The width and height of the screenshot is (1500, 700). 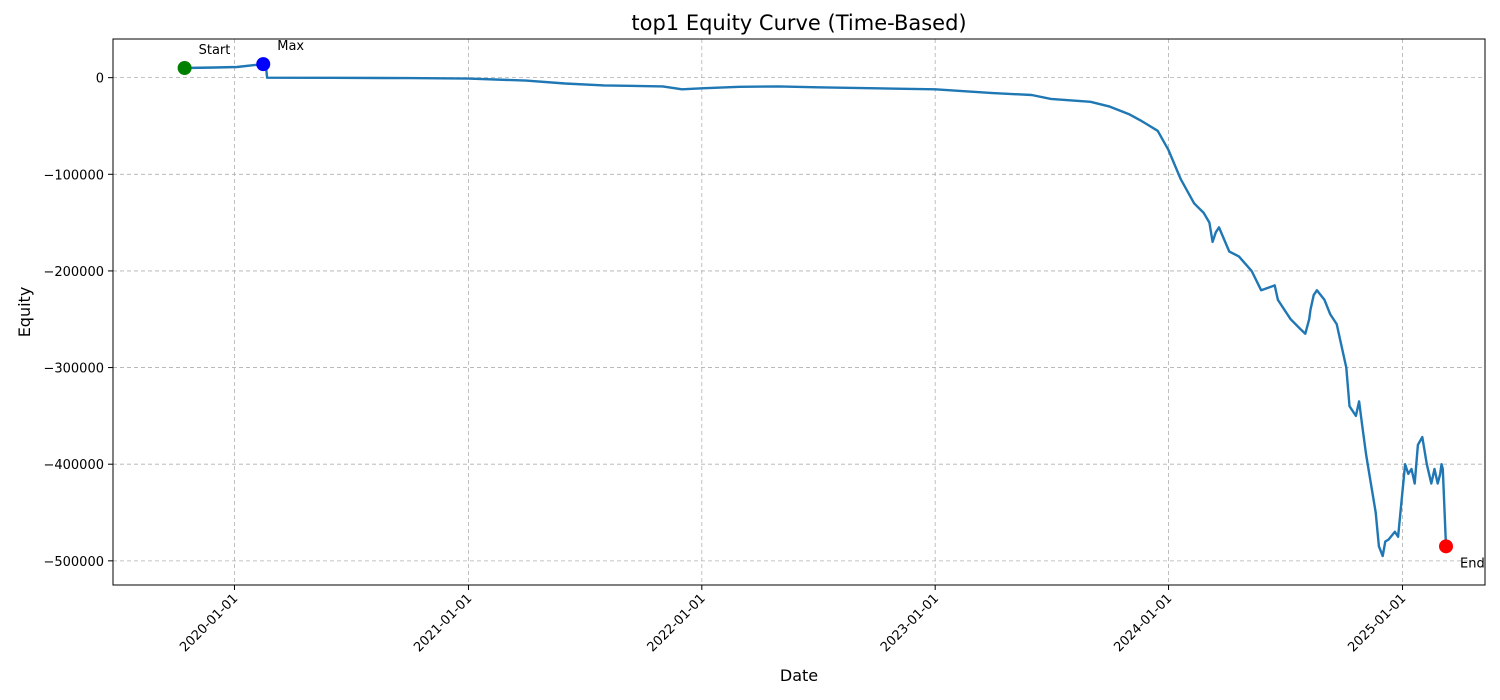 What do you see at coordinates (263, 64) in the screenshot?
I see `max-marker` at bounding box center [263, 64].